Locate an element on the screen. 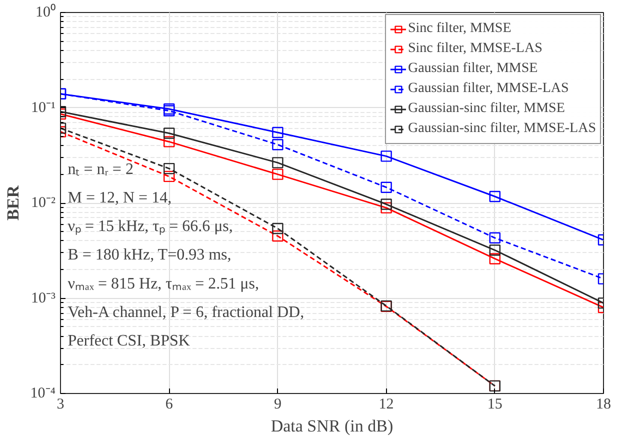  annotation: M = 12, N = 14, is located at coordinates (120, 198).